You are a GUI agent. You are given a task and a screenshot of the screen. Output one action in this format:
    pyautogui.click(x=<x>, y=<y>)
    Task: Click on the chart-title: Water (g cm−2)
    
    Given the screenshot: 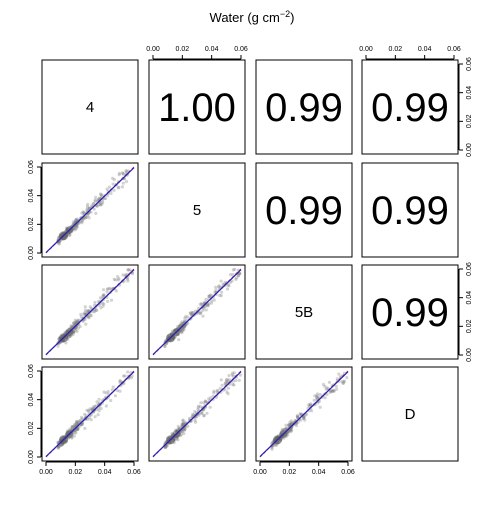 What is the action you would take?
    pyautogui.click(x=252, y=17)
    